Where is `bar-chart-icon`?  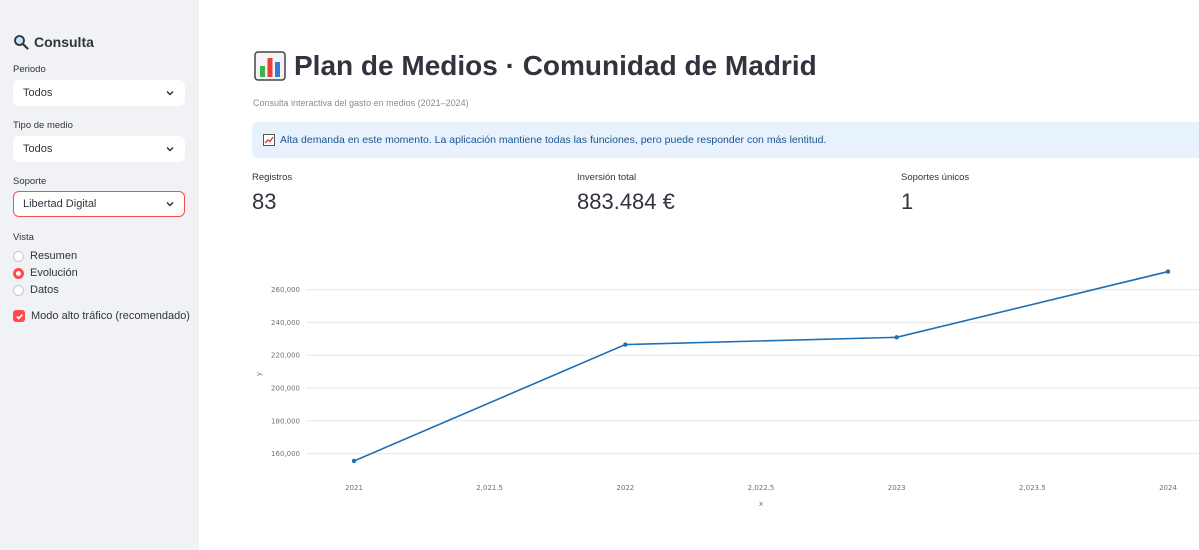
bar-chart-icon is located at coordinates (270, 66).